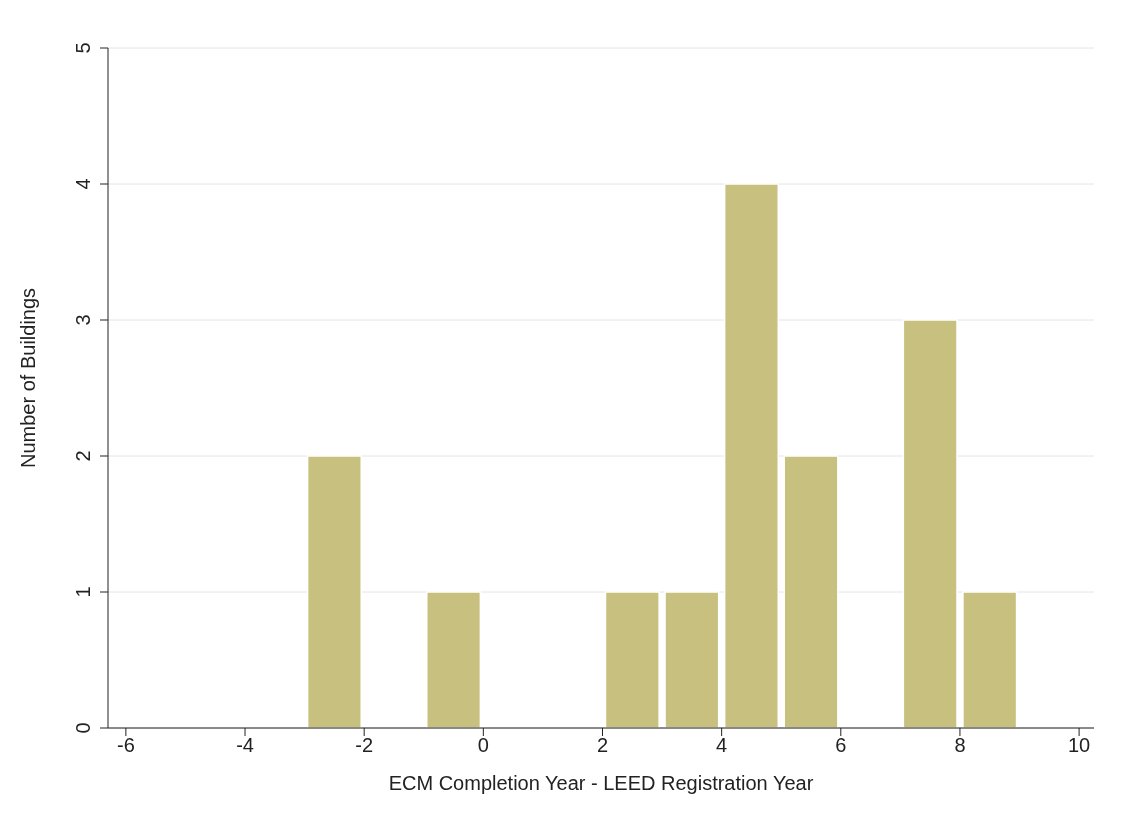 This screenshot has height=826, width=1135. Describe the element at coordinates (83, 592) in the screenshot. I see `y-tick-label: 1` at that location.